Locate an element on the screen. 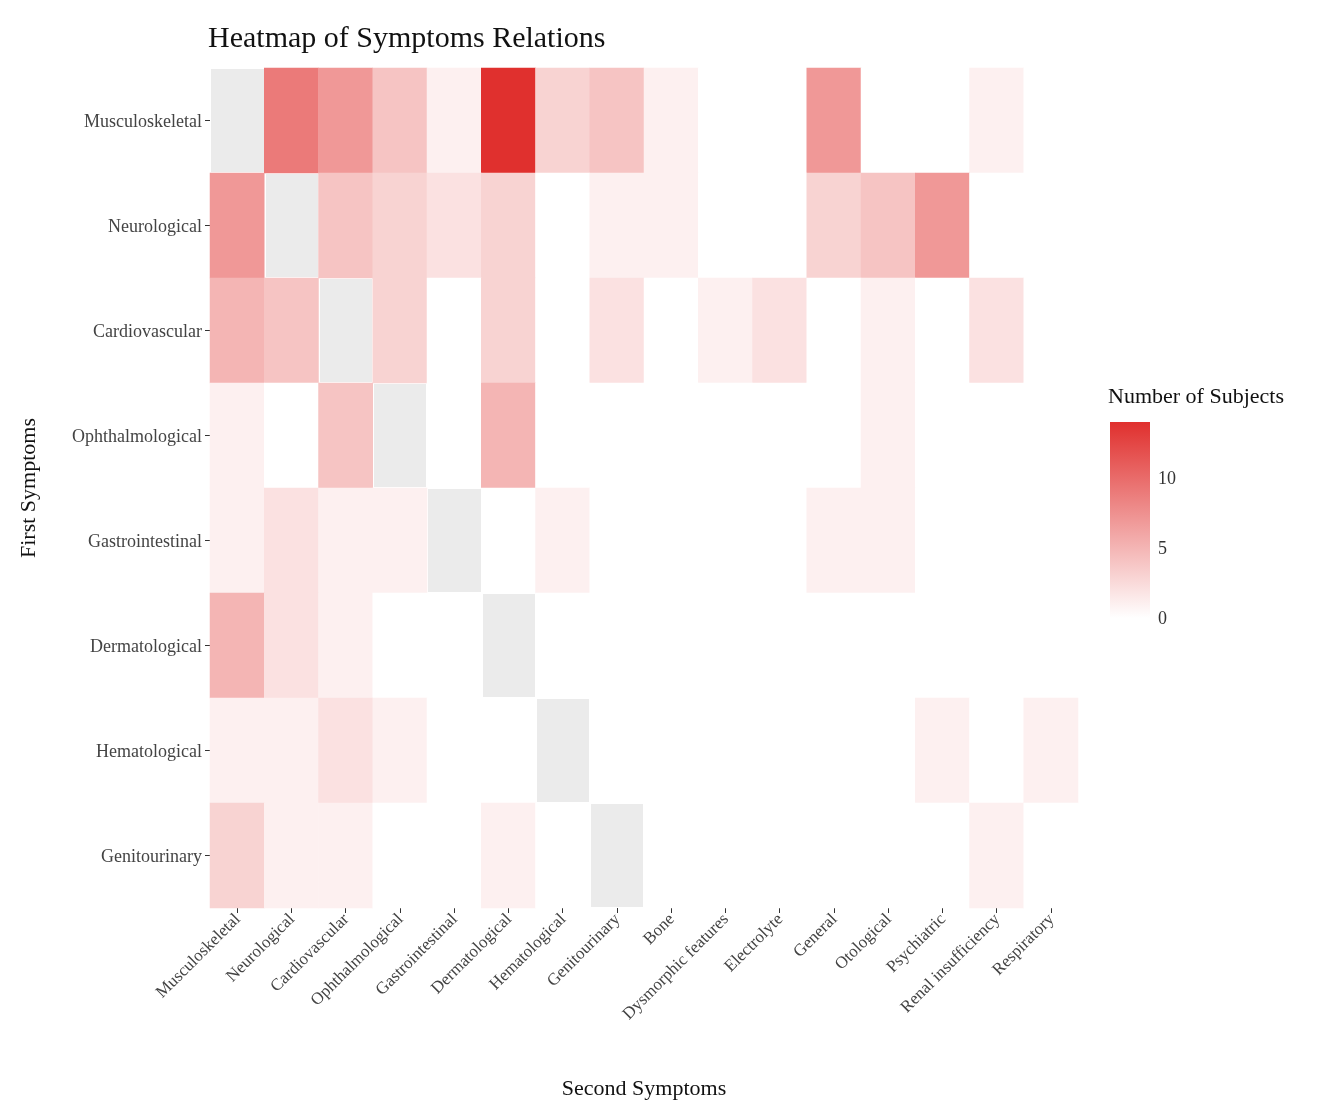  y-tick-label: Dermatological is located at coordinates (146, 645).